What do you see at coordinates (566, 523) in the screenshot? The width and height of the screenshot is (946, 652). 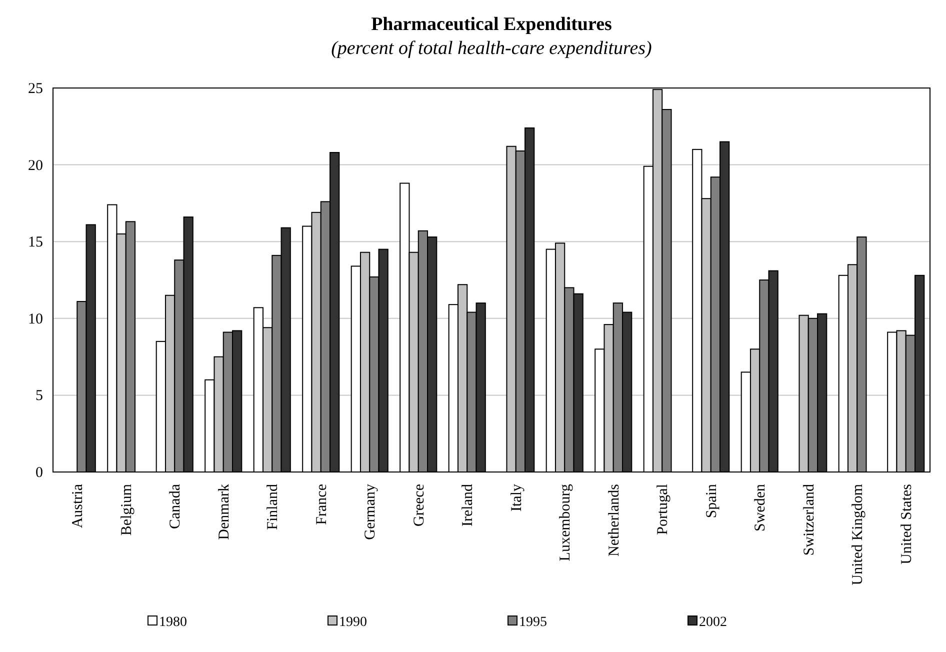 I see `x-tick-label: Luxembourg` at bounding box center [566, 523].